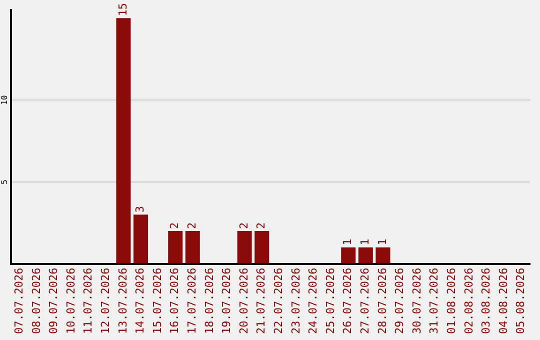 The height and width of the screenshot is (340, 540). Describe the element at coordinates (123, 9) in the screenshot. I see `data-label: 15` at that location.